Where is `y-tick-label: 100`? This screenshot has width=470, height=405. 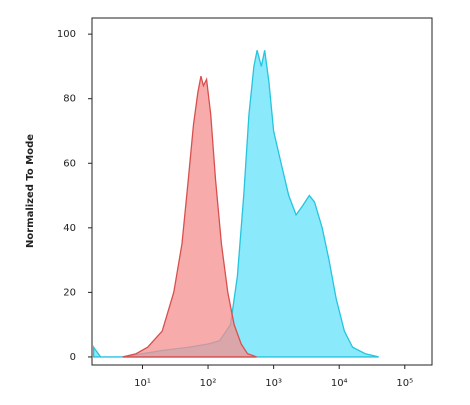
y-tick-label: 100 is located at coordinates (66, 34).